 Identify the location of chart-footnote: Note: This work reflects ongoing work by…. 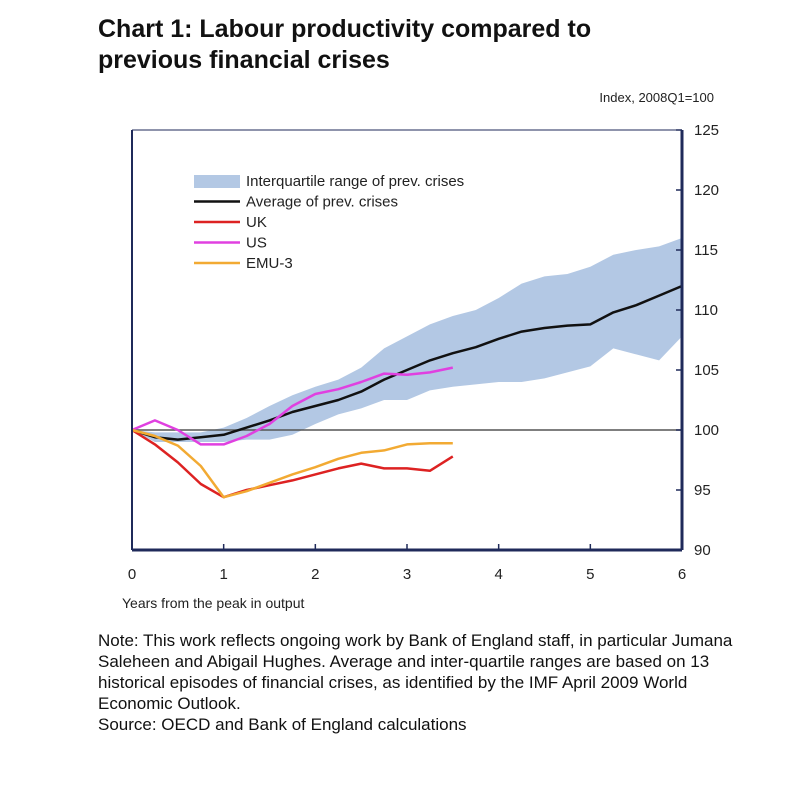
(418, 682).